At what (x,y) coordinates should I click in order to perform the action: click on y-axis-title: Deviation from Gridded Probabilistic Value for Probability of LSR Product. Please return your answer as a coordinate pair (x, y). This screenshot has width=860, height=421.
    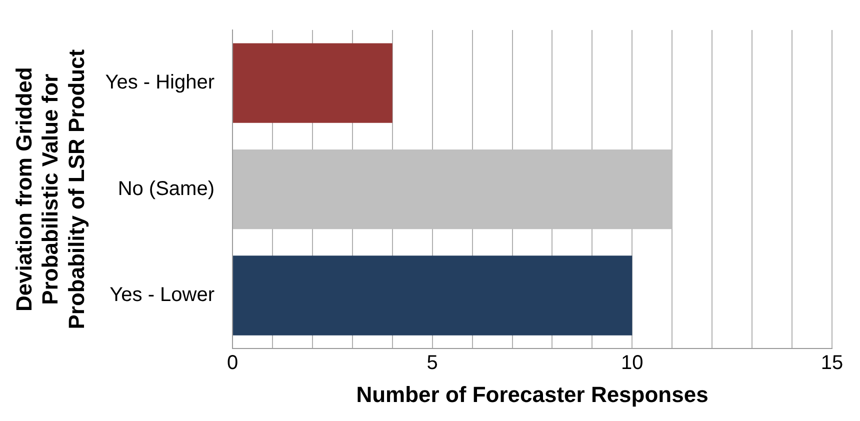
    Looking at the image, I should click on (50, 189).